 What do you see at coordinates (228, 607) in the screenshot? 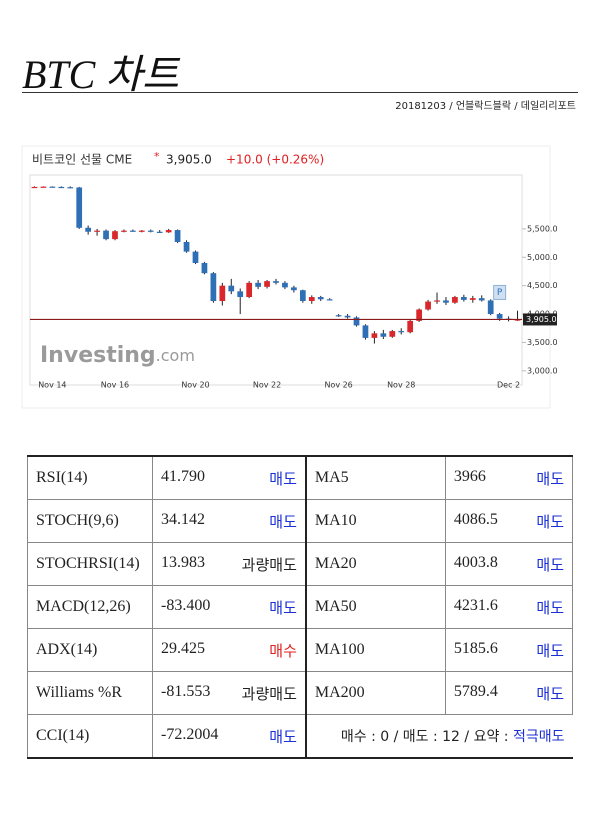
I see `indicator-value: -83.400 매도` at bounding box center [228, 607].